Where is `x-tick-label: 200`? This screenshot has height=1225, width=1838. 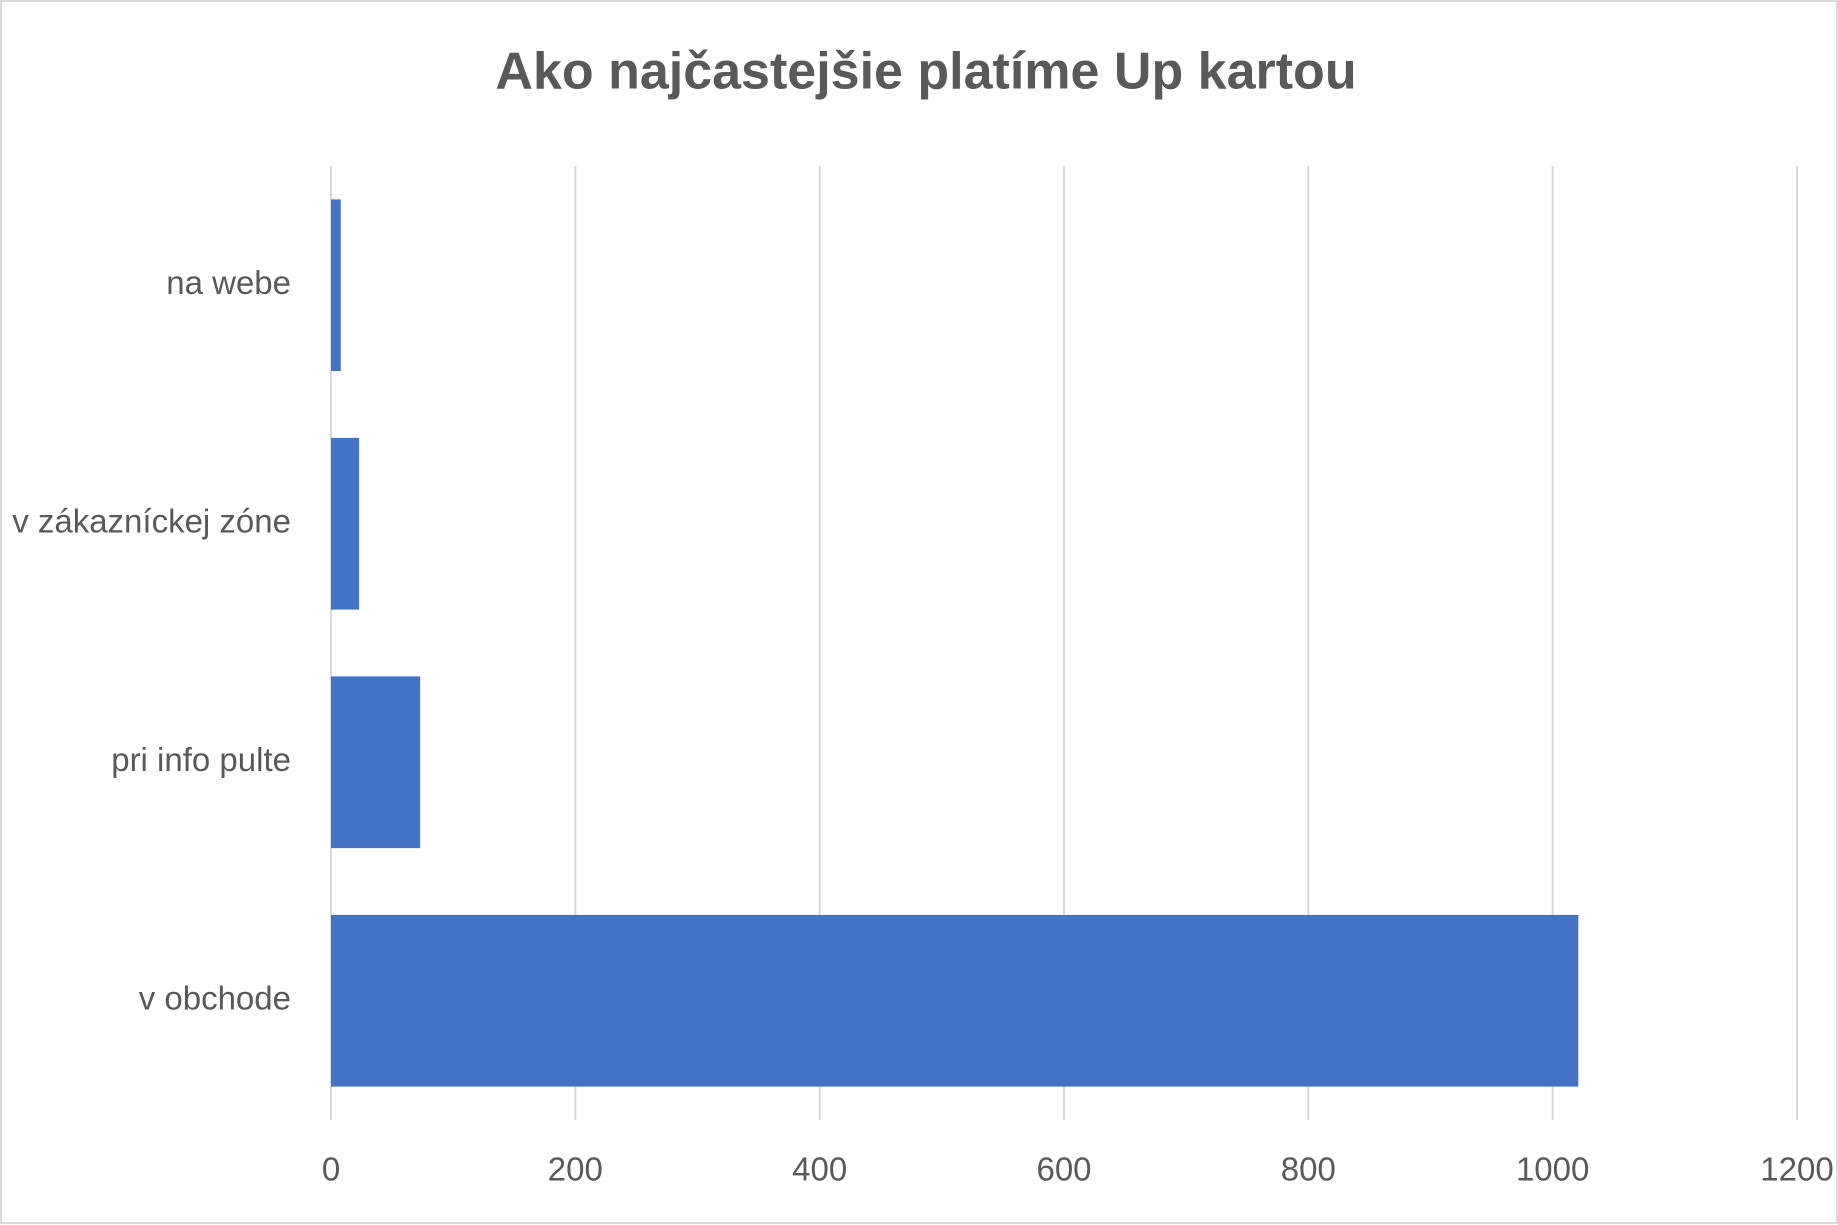
x-tick-label: 200 is located at coordinates (575, 1169).